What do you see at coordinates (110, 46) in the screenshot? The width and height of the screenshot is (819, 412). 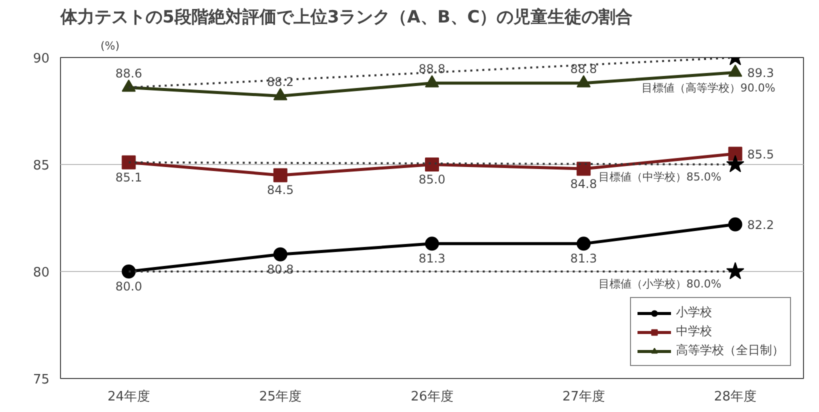 I see `y-axis-title: (%)` at bounding box center [110, 46].